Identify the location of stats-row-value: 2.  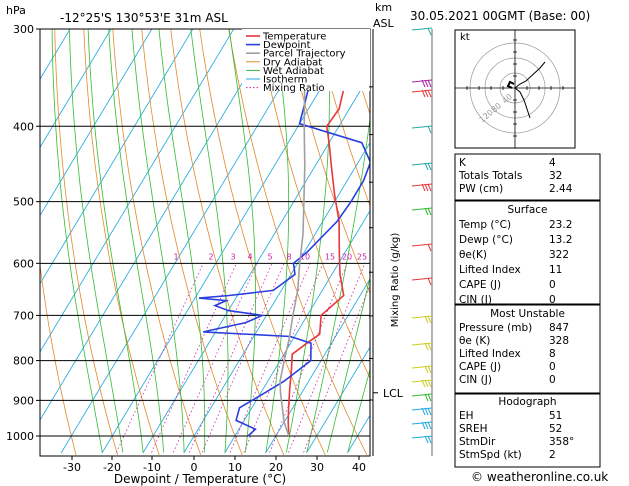
(552, 455).